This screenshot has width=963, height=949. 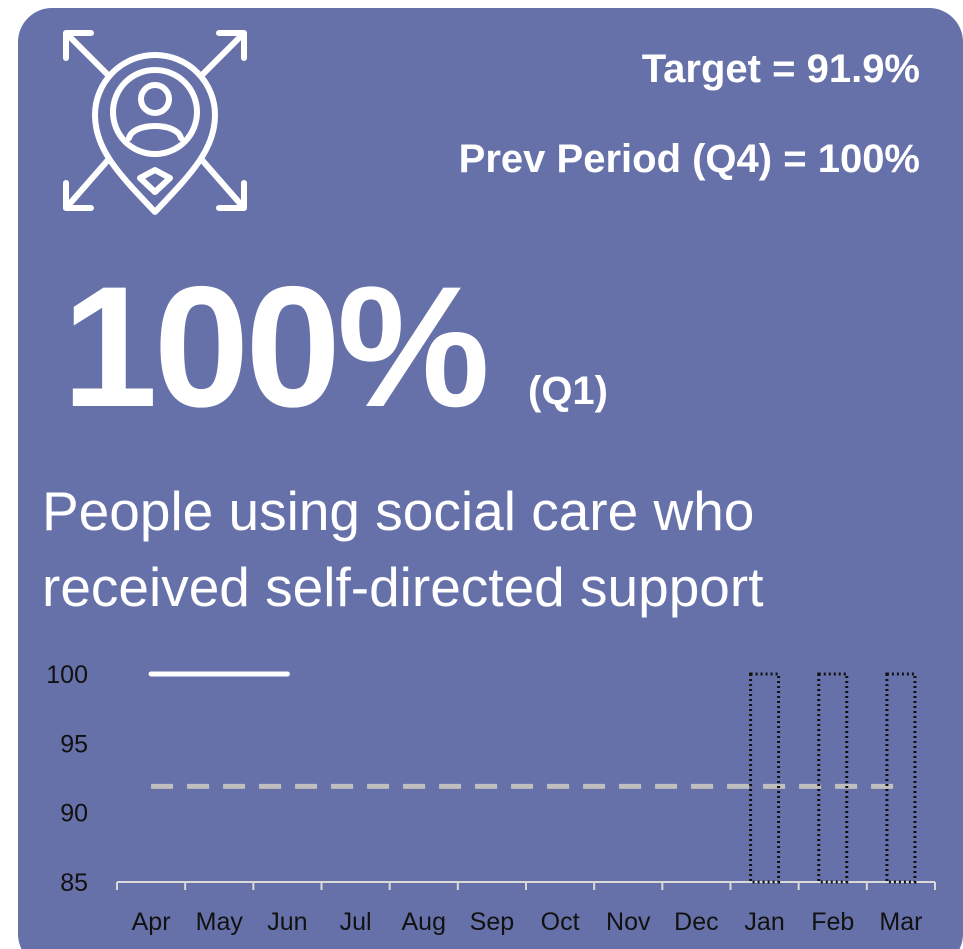 I want to click on x-tick-label: Jan, so click(x=764, y=922).